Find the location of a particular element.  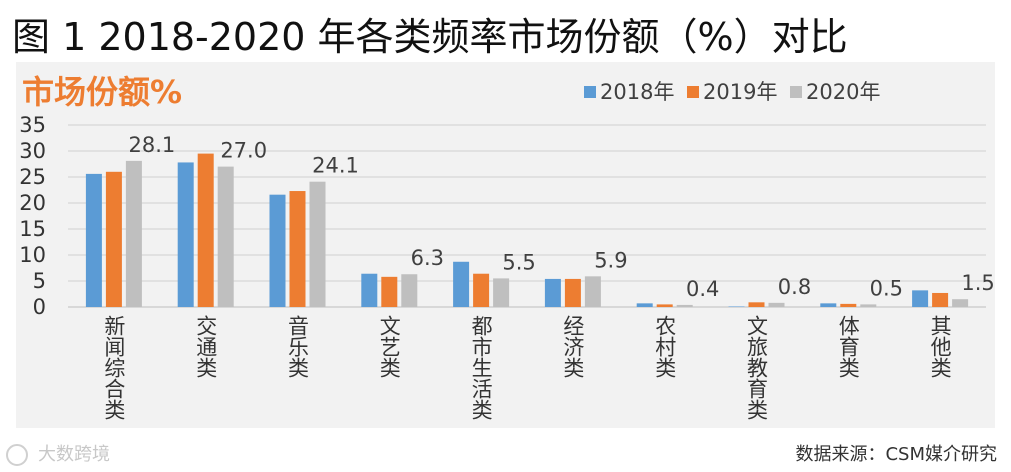

y-tick-label: 5 is located at coordinates (39, 281).